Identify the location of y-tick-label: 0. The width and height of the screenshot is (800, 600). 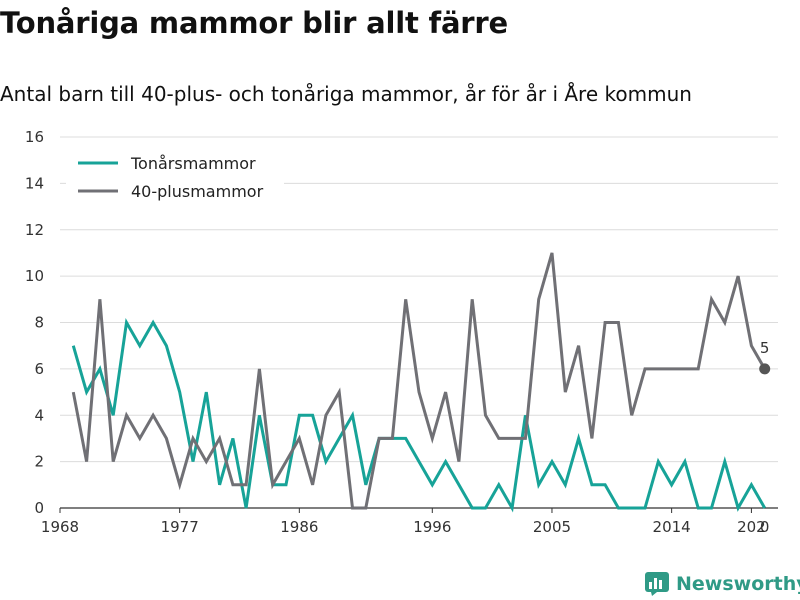
(39, 508).